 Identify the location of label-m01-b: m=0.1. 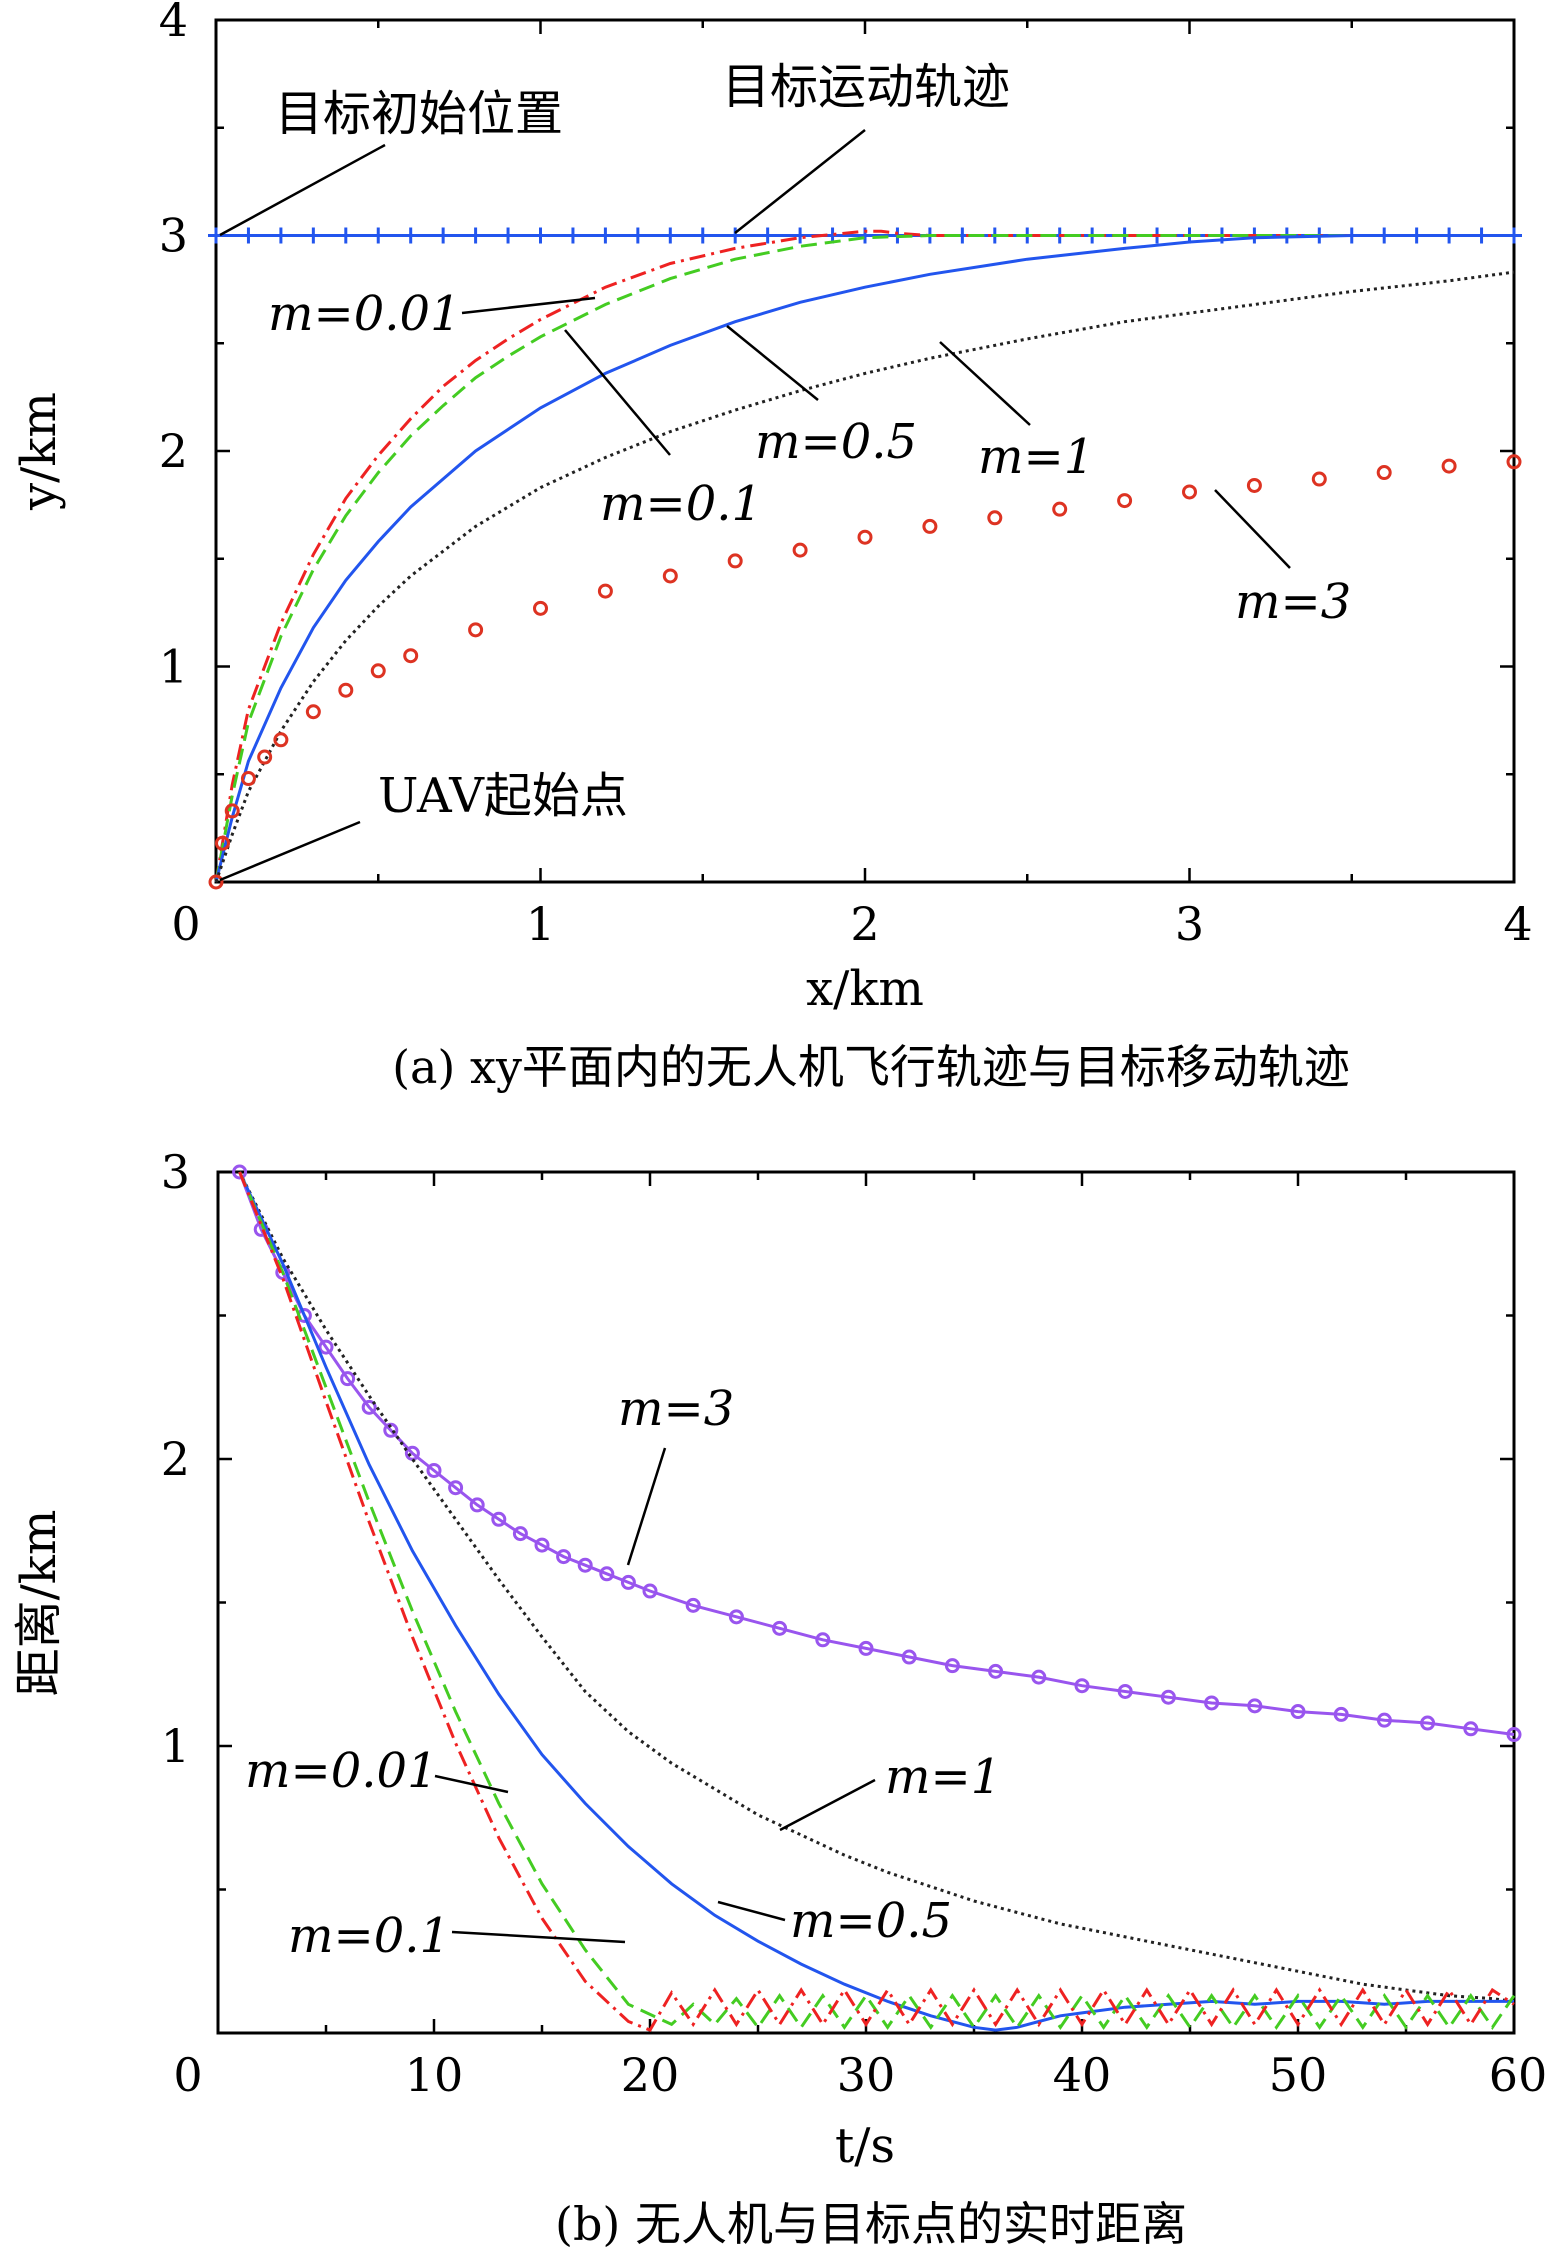
(369, 1936).